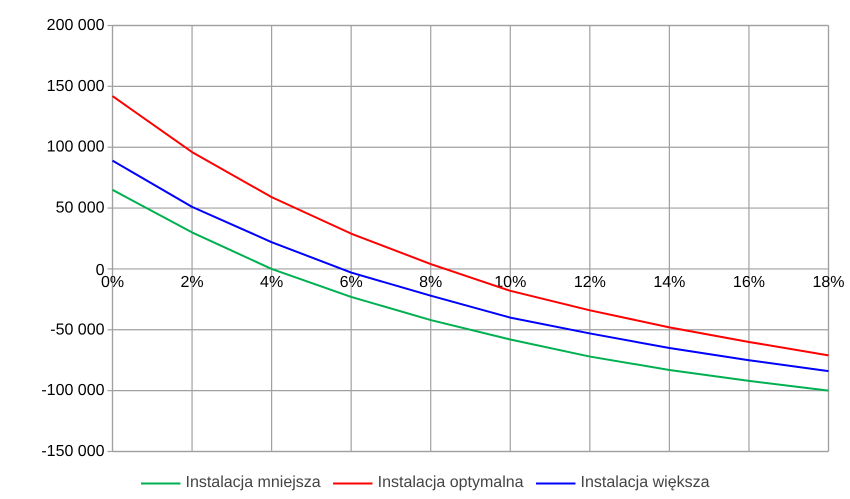 Image resolution: width=850 pixels, height=499 pixels. What do you see at coordinates (645, 483) in the screenshot?
I see `legend-label: Instalacja większa` at bounding box center [645, 483].